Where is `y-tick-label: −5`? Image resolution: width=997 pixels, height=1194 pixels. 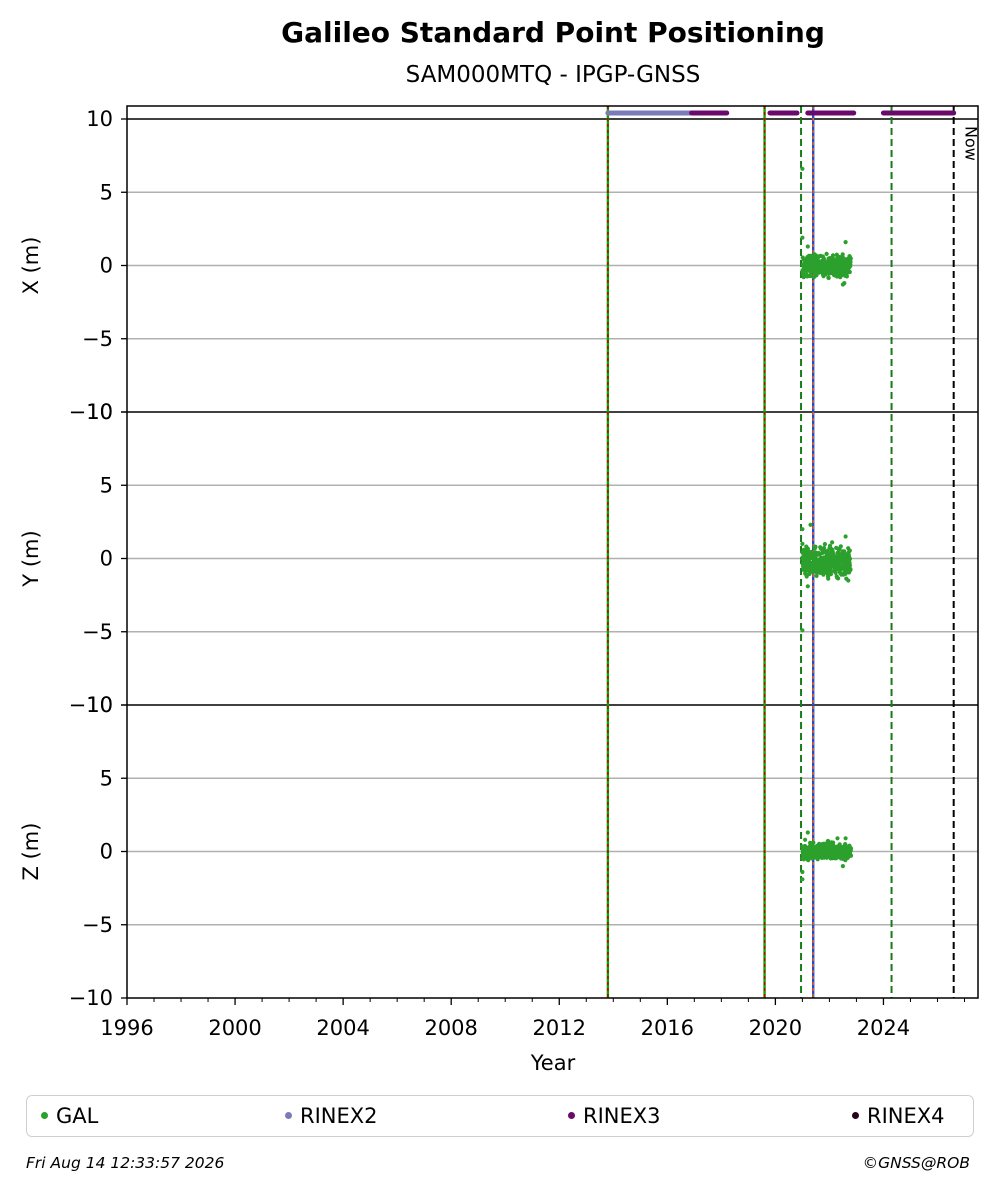
y-tick-label: −5 is located at coordinates (97, 925).